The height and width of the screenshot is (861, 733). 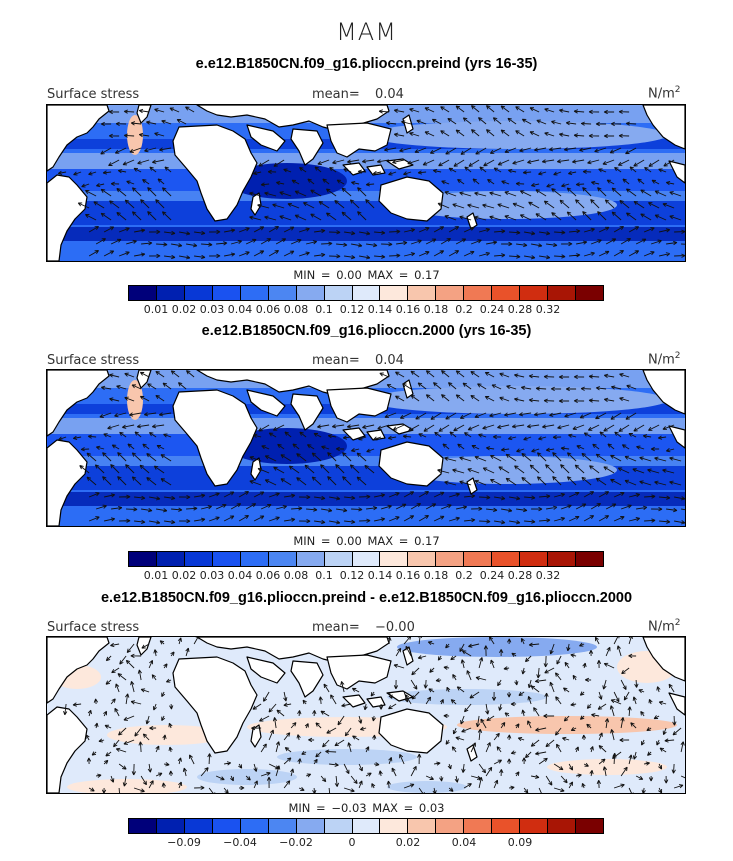 What do you see at coordinates (240, 575) in the screenshot?
I see `colorbar-tick-label: 0.04` at bounding box center [240, 575].